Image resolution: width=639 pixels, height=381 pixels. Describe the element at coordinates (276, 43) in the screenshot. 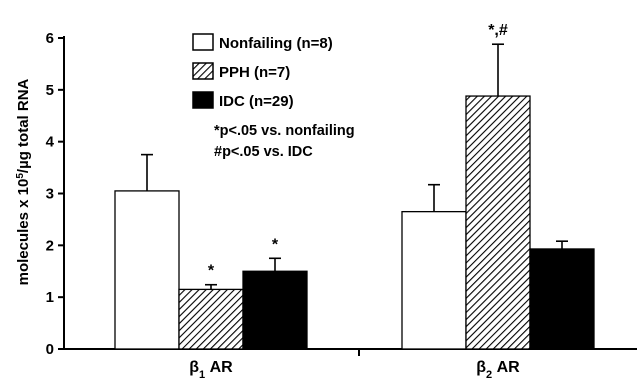

I see `legend-label-nonfailing: Nonfailing (n=8)` at that location.